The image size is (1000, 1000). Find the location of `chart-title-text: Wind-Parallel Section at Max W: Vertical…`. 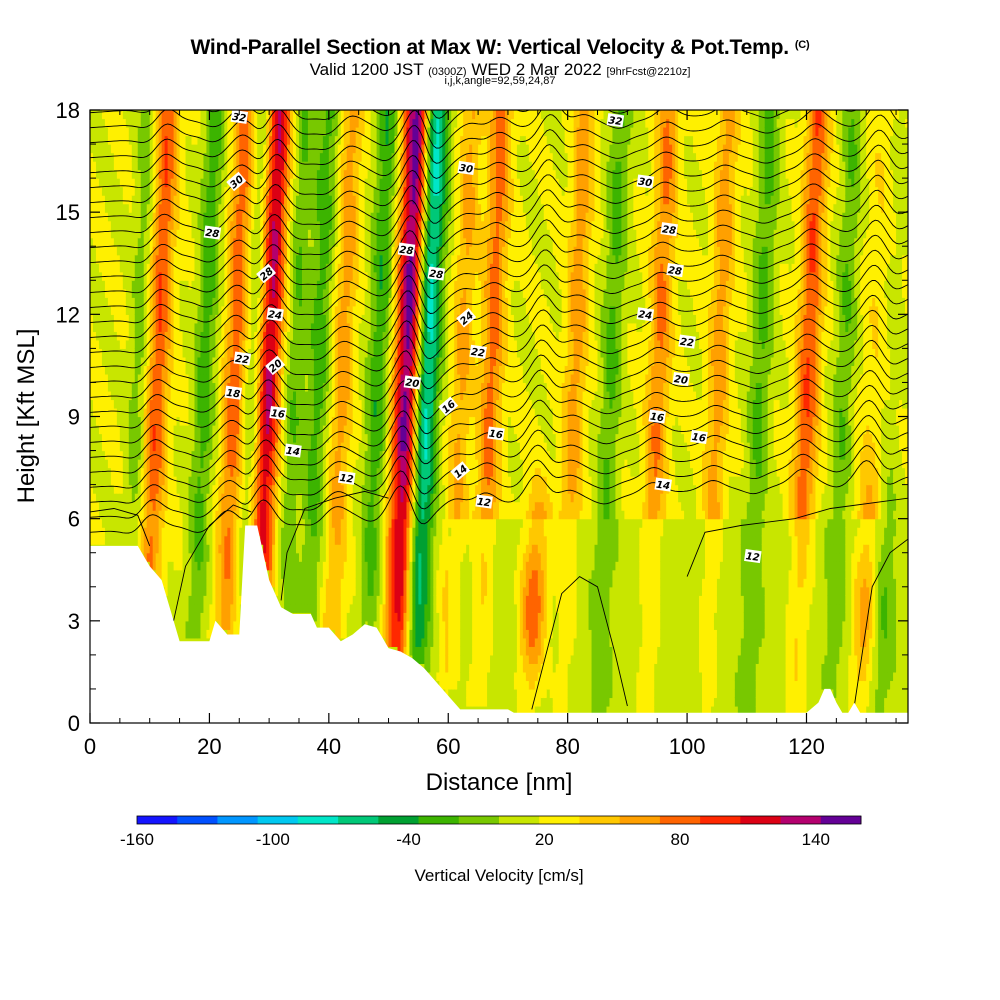

chart-title-text: Wind-Parallel Section at Max W: Vertical… is located at coordinates (490, 47).